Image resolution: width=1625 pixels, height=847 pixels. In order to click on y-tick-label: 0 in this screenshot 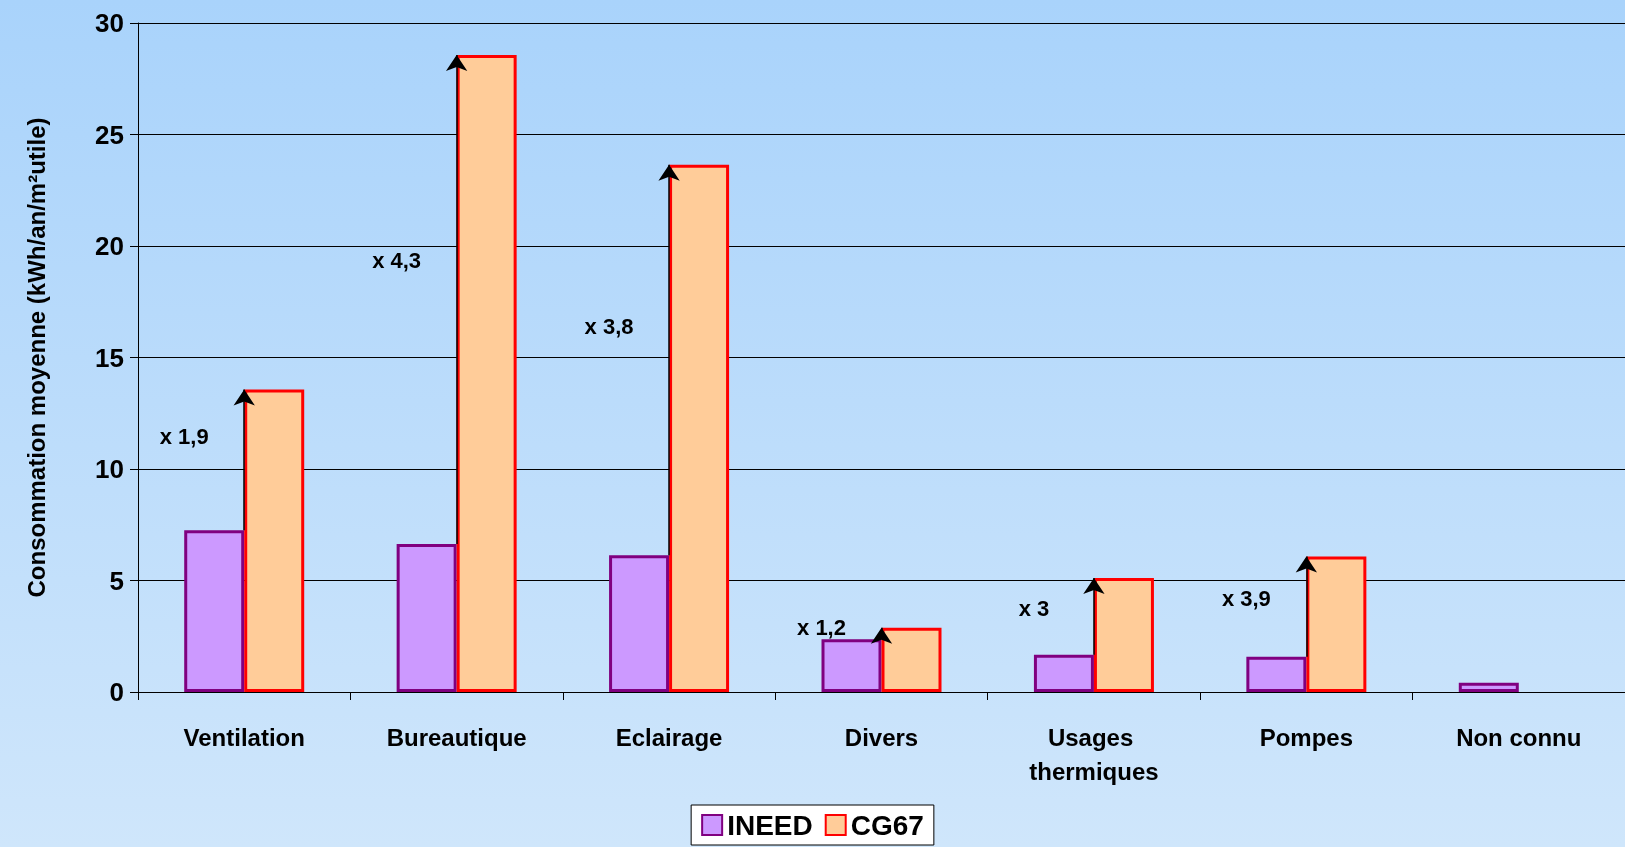, I will do `click(116, 692)`.